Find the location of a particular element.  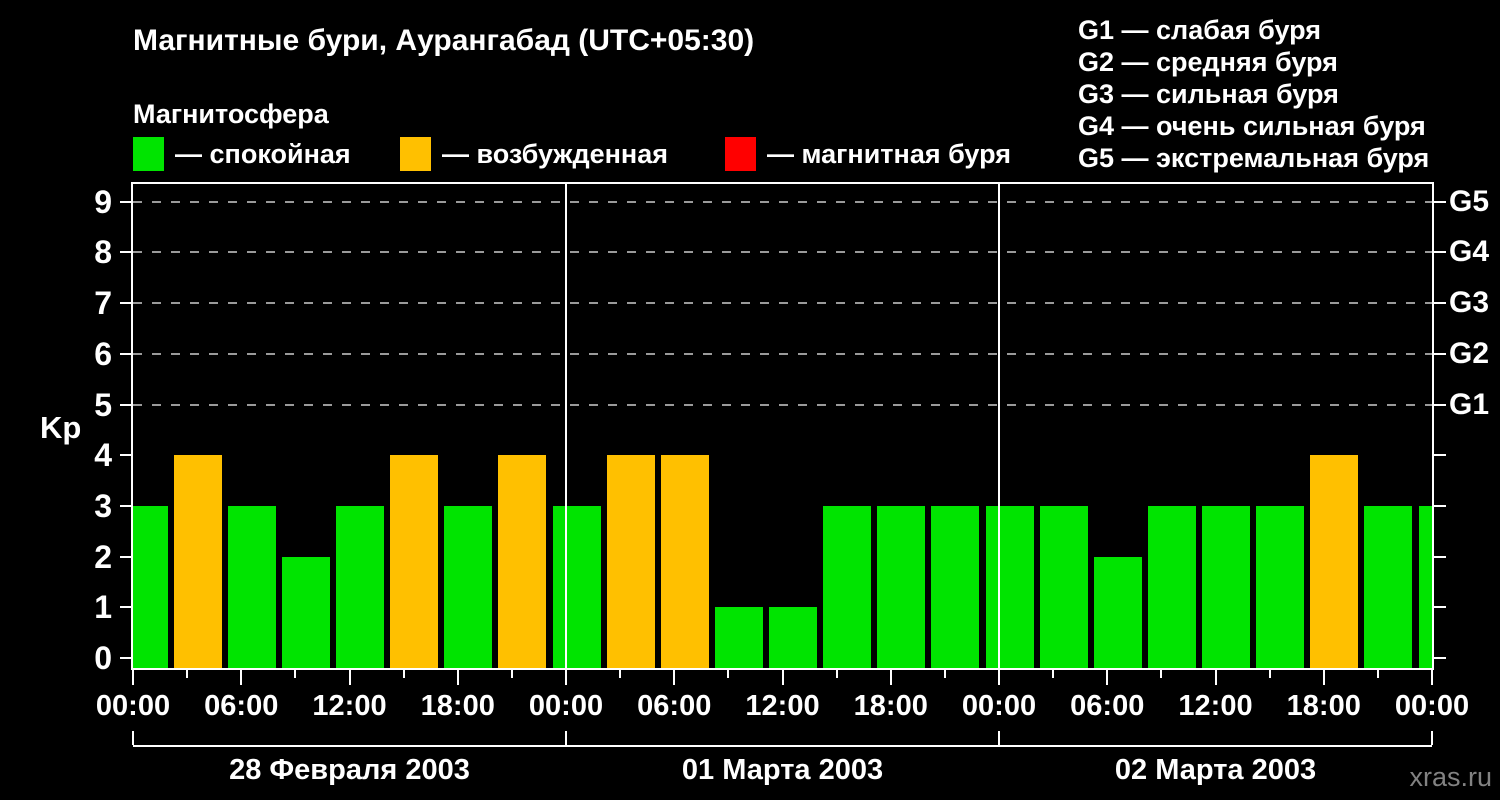

legend-label-2: — возбужденная is located at coordinates (555, 154).